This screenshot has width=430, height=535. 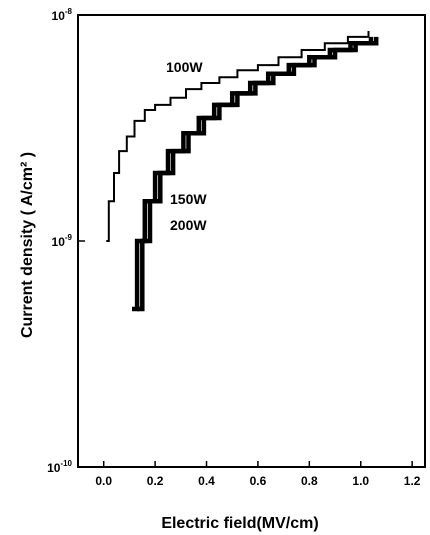 What do you see at coordinates (62, 241) in the screenshot?
I see `y-tick-label-1: 10⁻⁹` at bounding box center [62, 241].